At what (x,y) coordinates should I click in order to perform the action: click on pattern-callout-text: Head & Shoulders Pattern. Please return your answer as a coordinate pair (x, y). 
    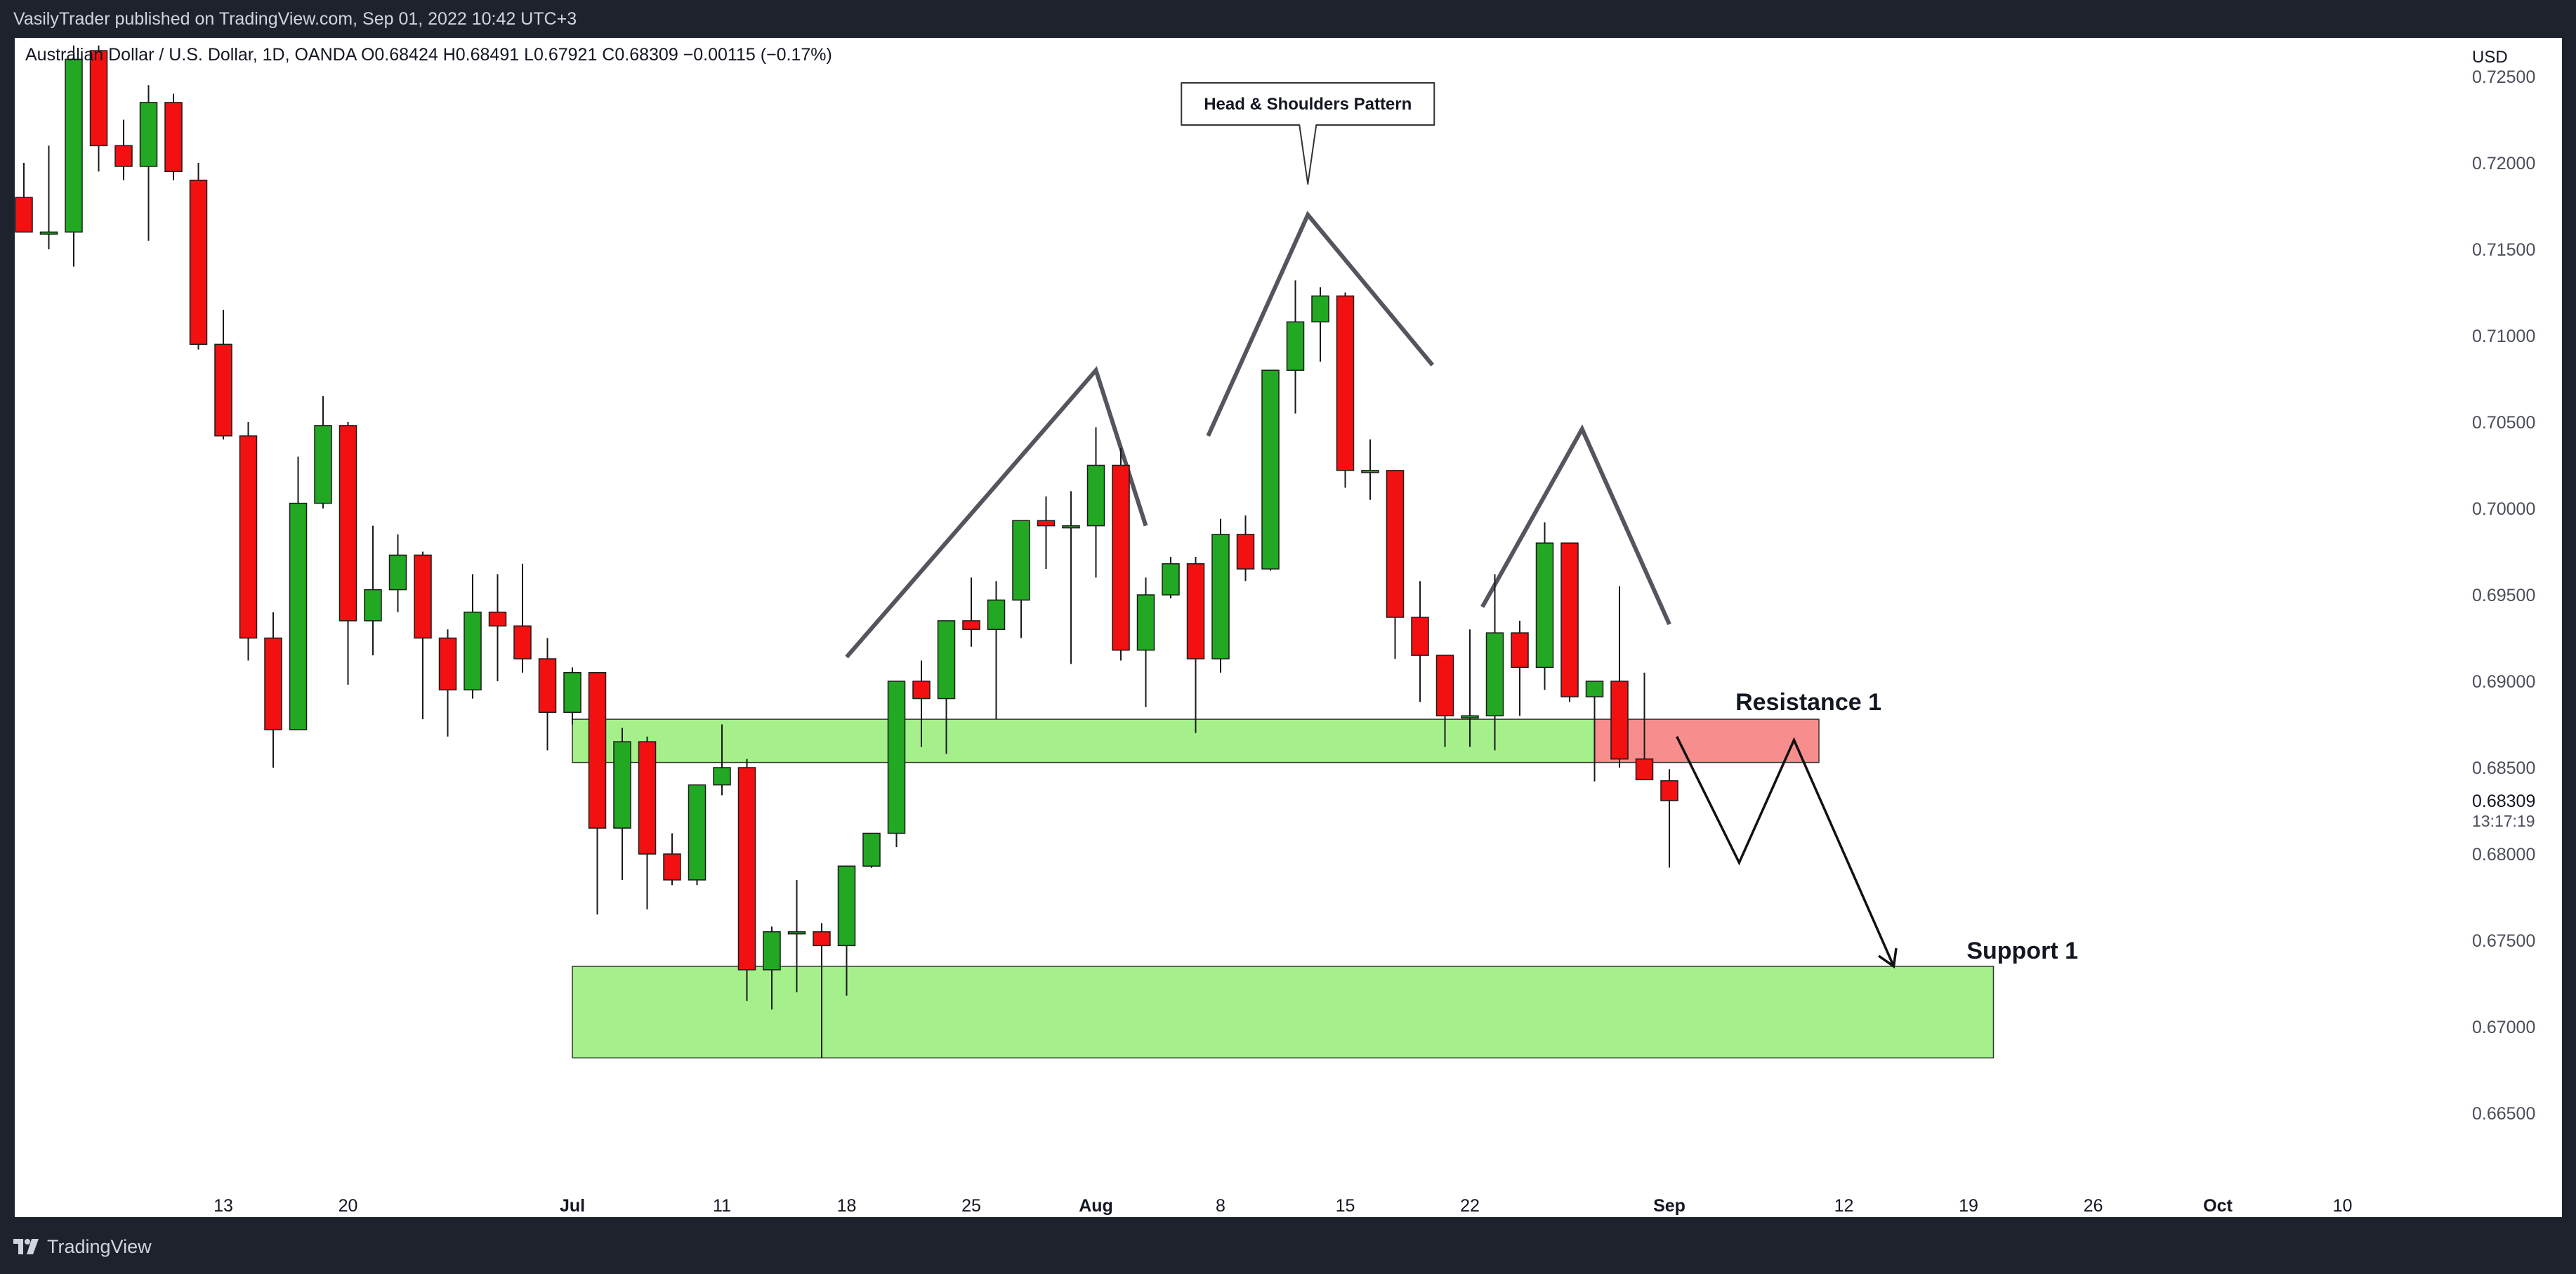
    Looking at the image, I should click on (1308, 104).